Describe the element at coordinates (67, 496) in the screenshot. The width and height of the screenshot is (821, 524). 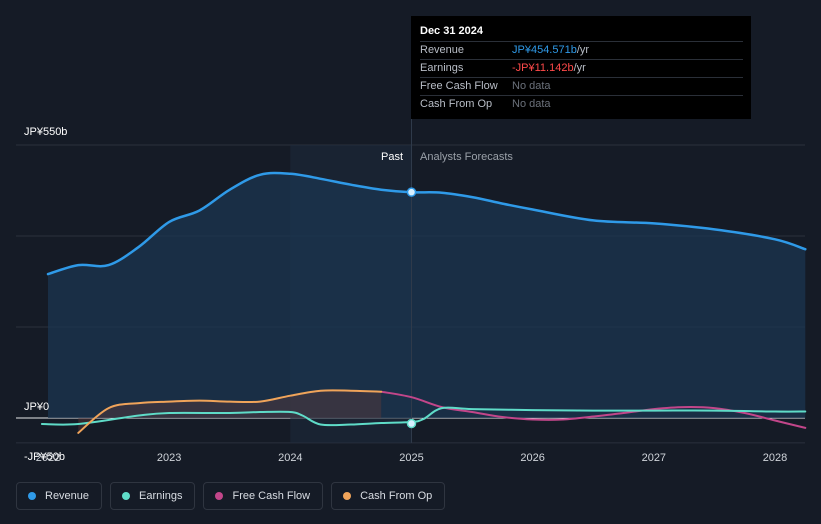
I see `legend-label: Revenue` at that location.